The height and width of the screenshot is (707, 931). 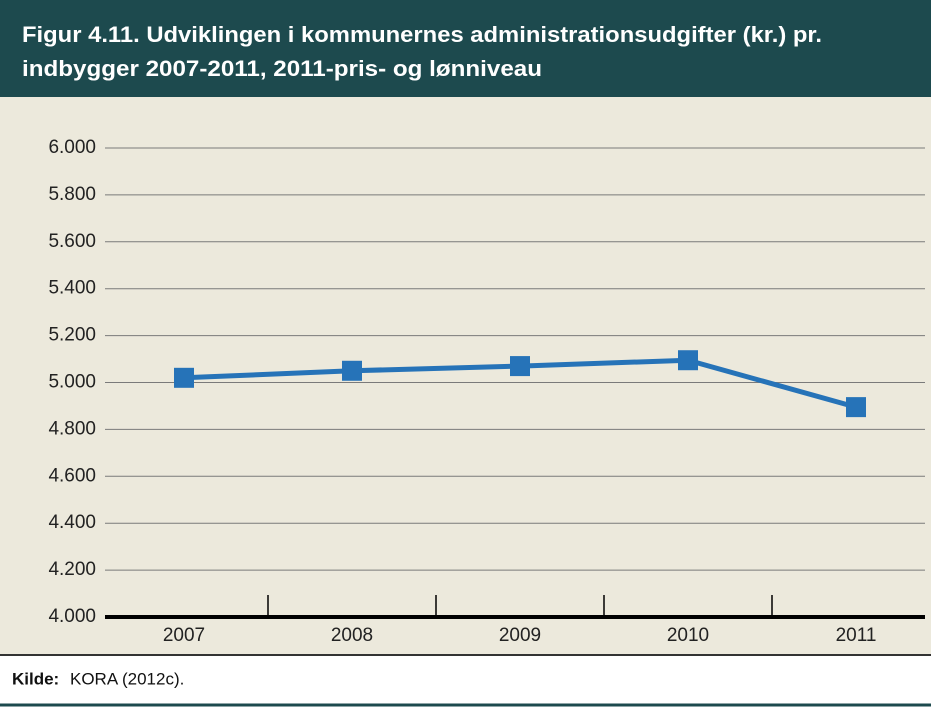 I want to click on x-tick-label: 2010, so click(x=688, y=635).